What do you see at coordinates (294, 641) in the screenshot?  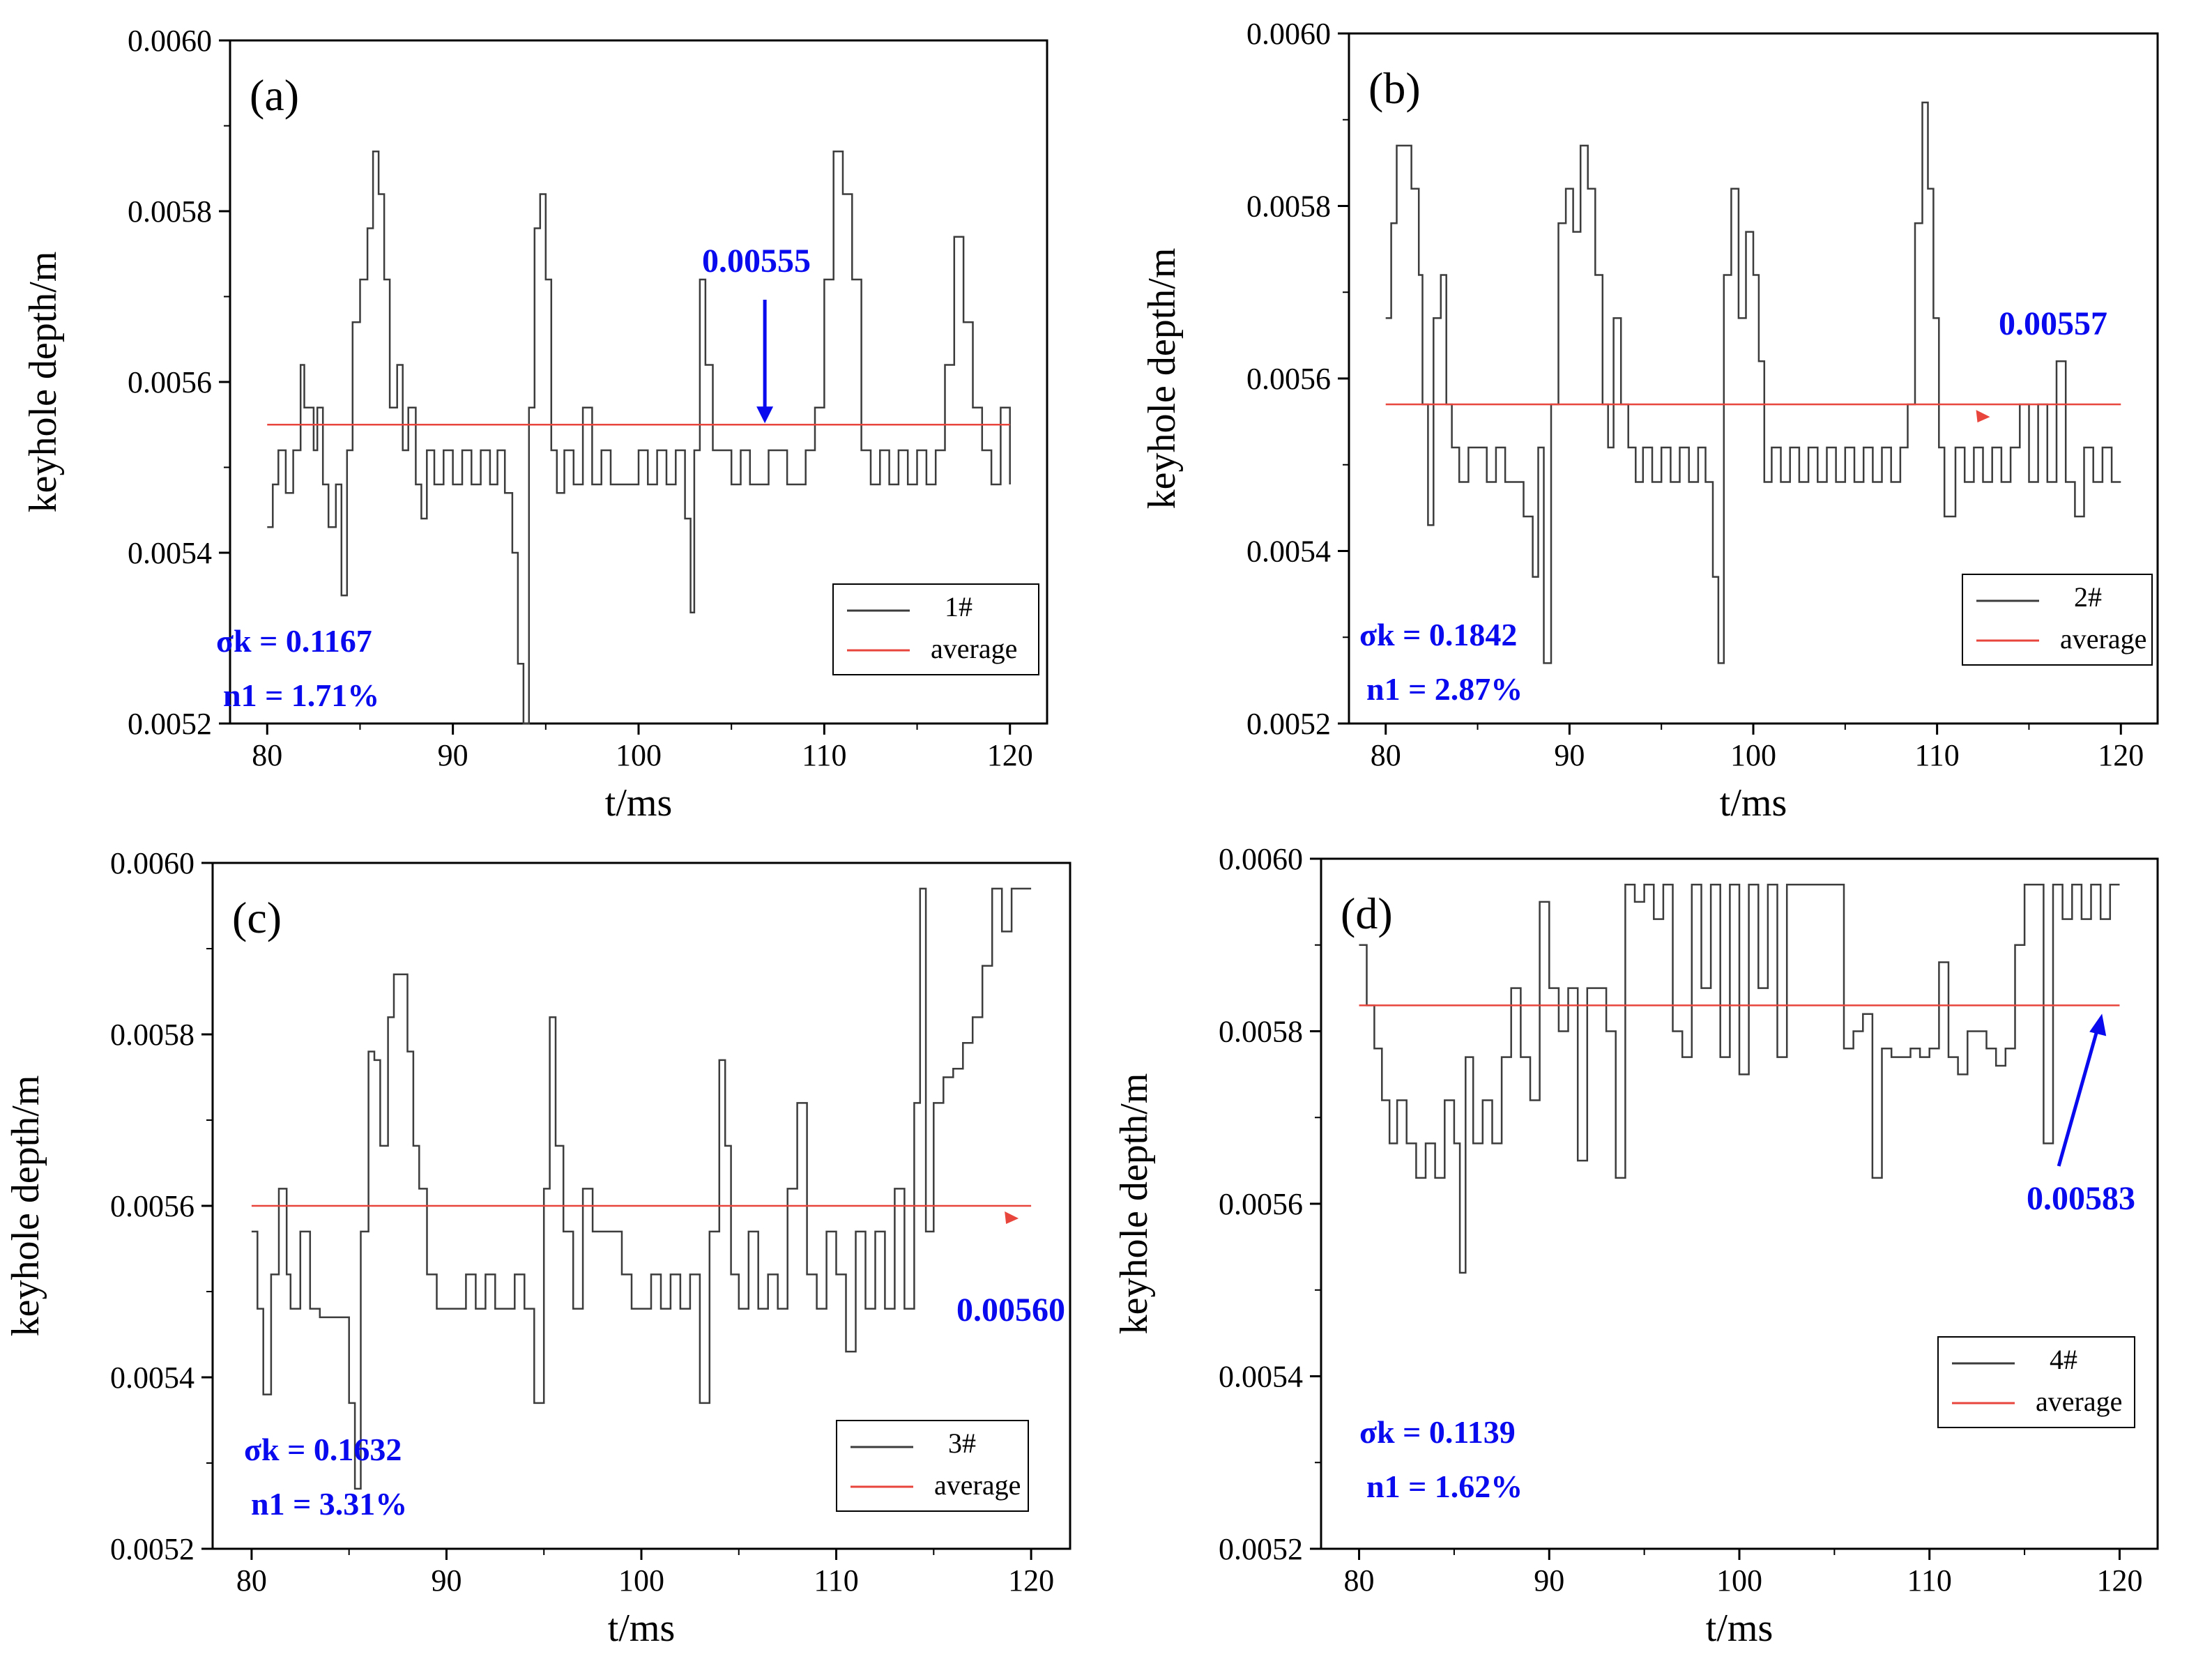 I see `sigma-k-stat: σk = 0.1167` at bounding box center [294, 641].